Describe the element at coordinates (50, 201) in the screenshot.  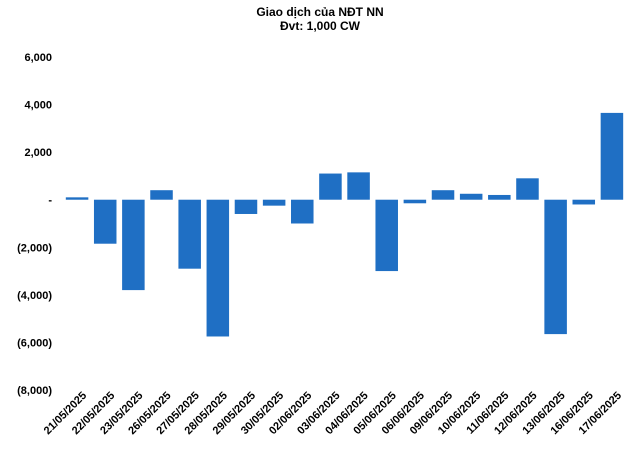
I see `y-tick-label: -` at that location.